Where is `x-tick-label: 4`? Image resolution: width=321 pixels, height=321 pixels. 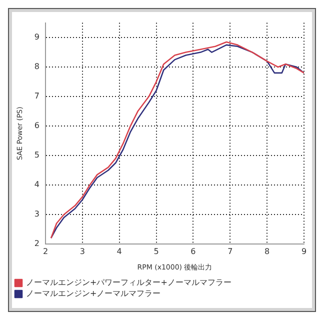 x-tick-label: 4 is located at coordinates (119, 251).